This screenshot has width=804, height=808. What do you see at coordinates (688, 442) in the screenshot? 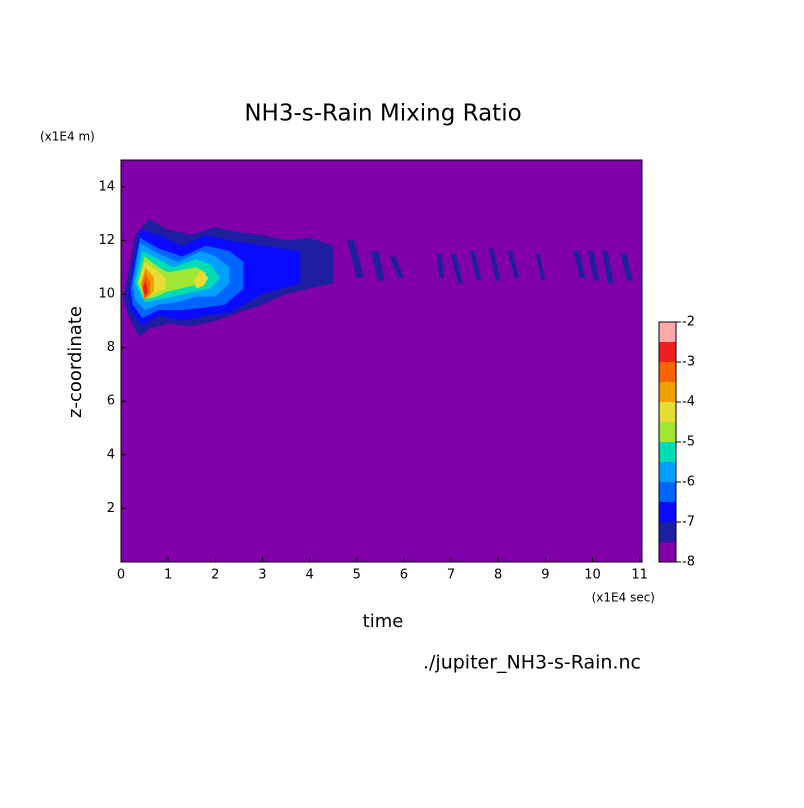
I see `colorbar-tick-label: -5` at bounding box center [688, 442].